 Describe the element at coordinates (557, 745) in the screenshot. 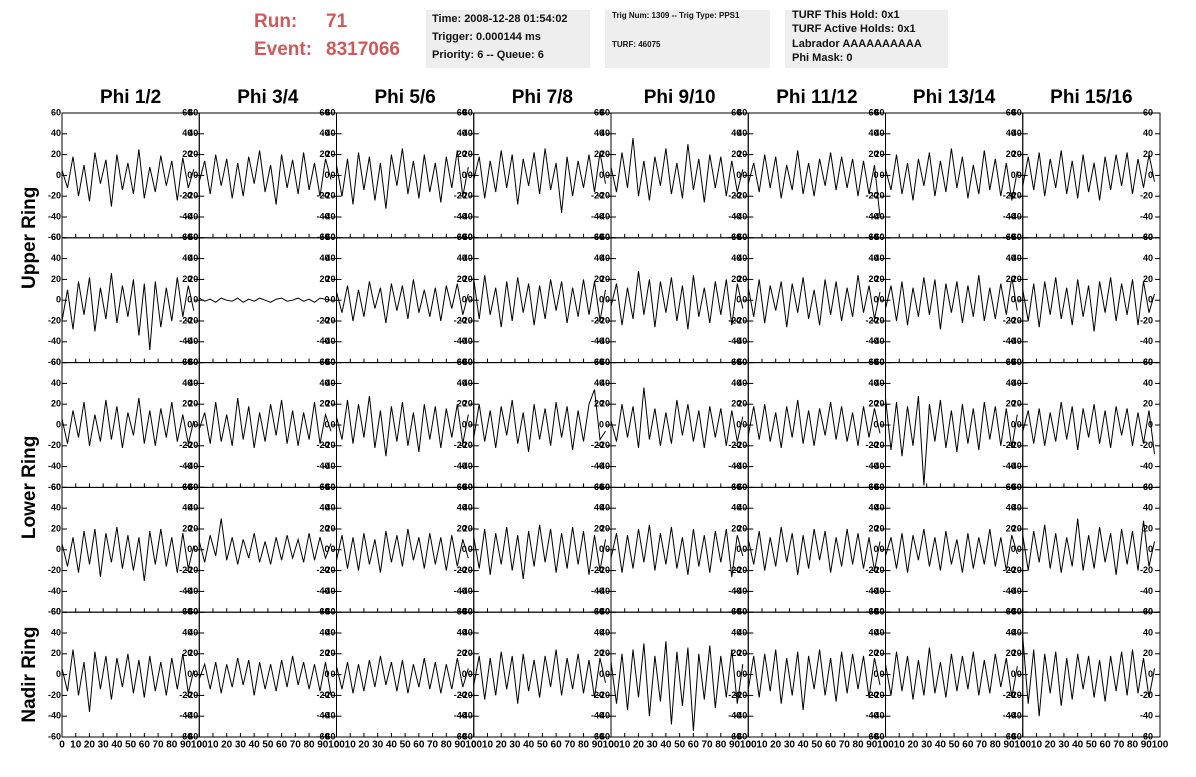

I see `x-tick-label: 60` at that location.